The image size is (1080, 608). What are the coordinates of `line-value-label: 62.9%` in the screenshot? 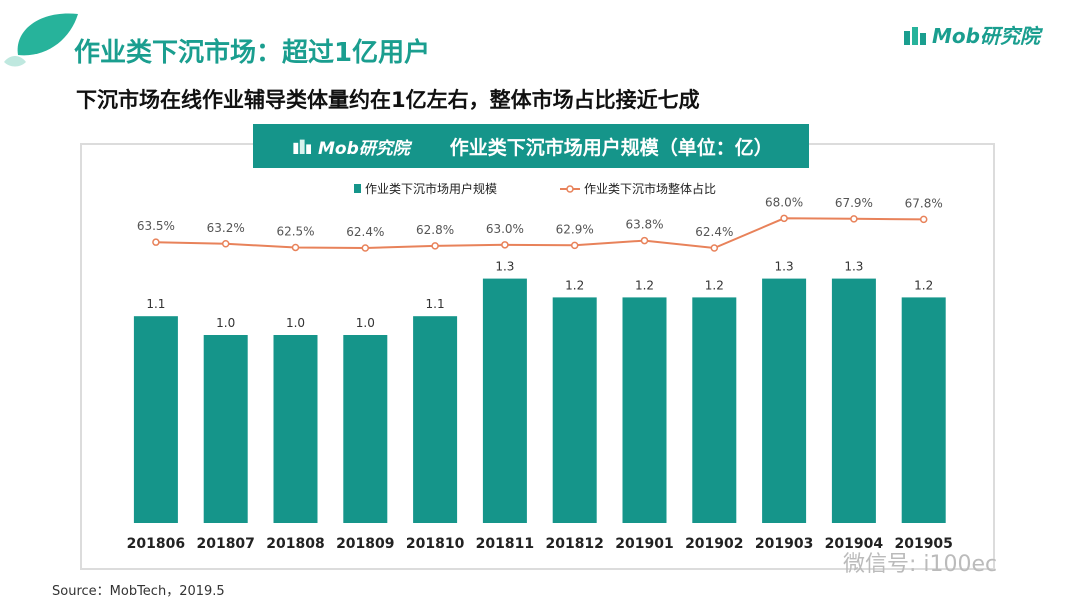 It's located at (575, 229).